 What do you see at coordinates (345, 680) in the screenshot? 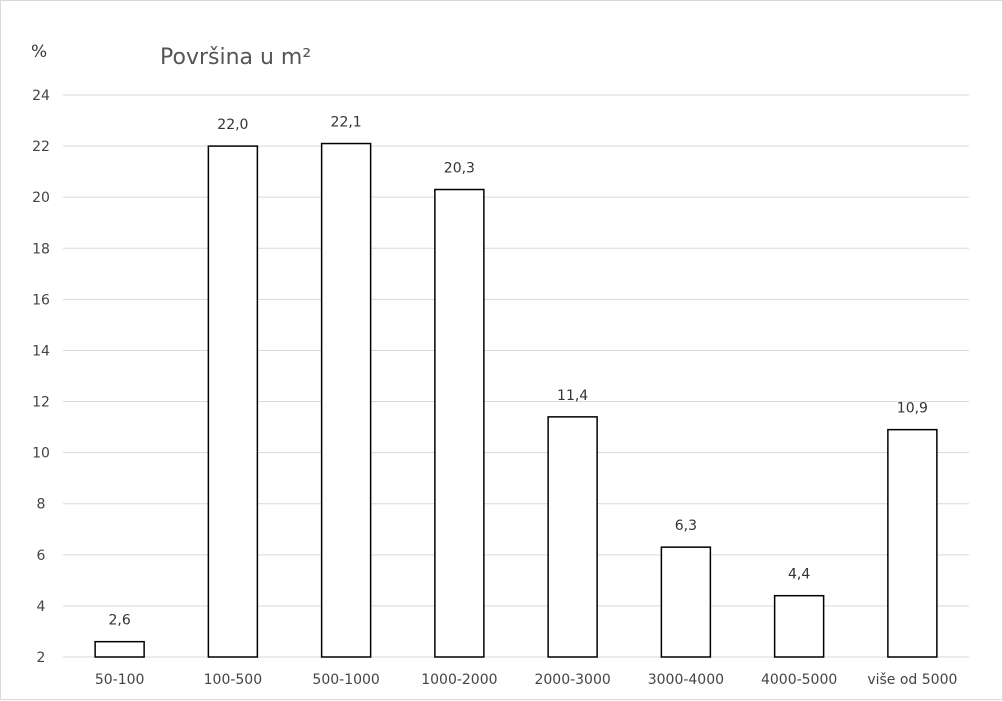
I see `x-tick-label: 500-1000` at bounding box center [345, 680].